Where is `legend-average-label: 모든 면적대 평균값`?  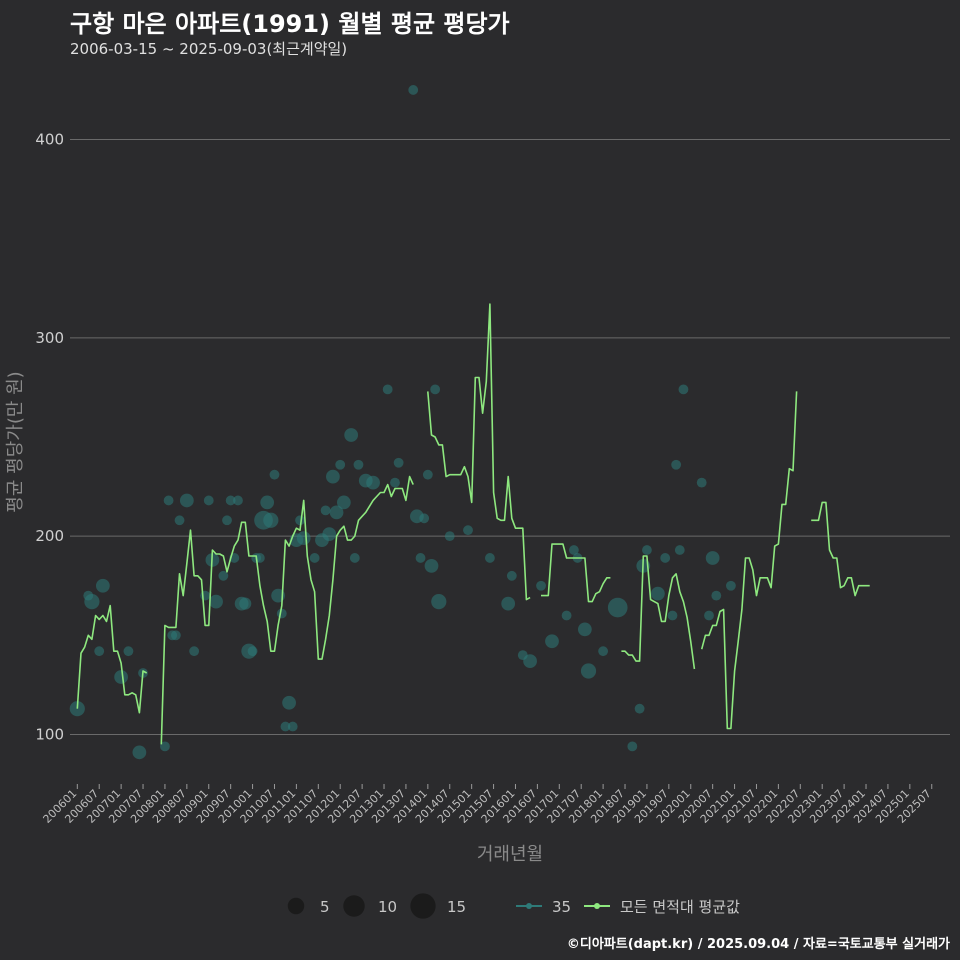 legend-average-label: 모든 면적대 평균값 is located at coordinates (680, 907).